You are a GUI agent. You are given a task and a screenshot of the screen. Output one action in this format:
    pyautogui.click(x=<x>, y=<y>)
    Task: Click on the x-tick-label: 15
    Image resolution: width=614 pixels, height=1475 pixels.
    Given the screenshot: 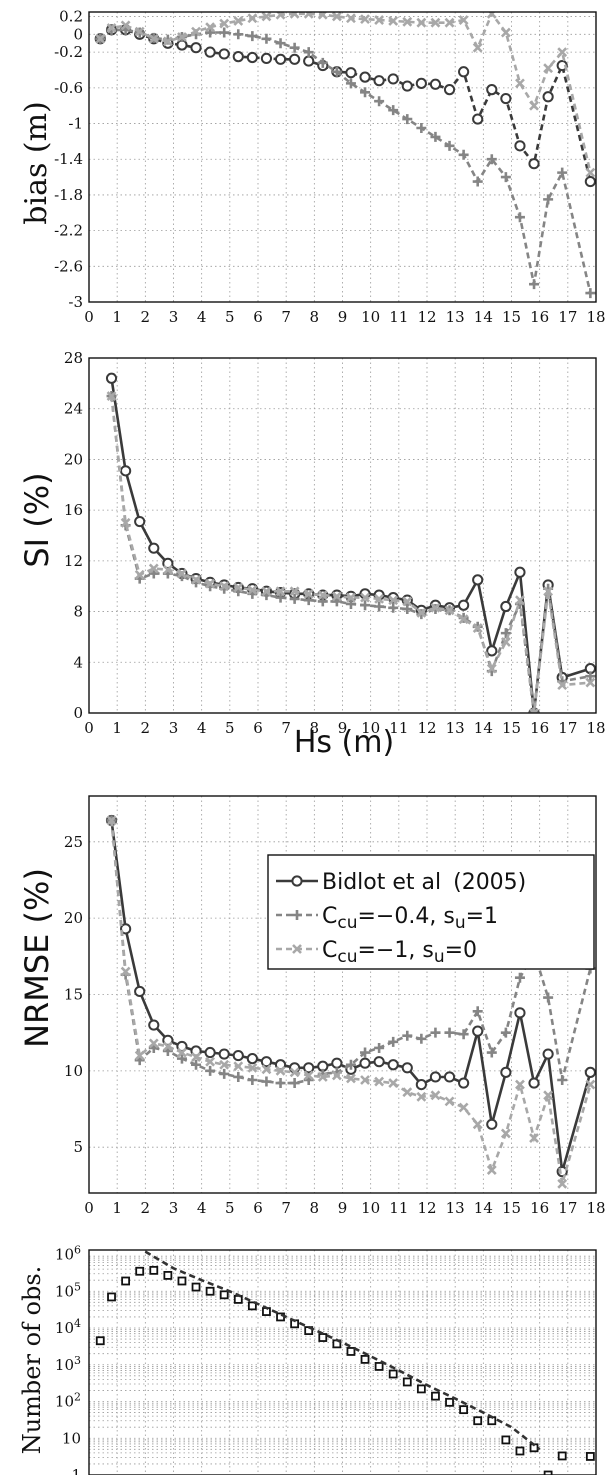 What is the action you would take?
    pyautogui.click(x=511, y=1208)
    